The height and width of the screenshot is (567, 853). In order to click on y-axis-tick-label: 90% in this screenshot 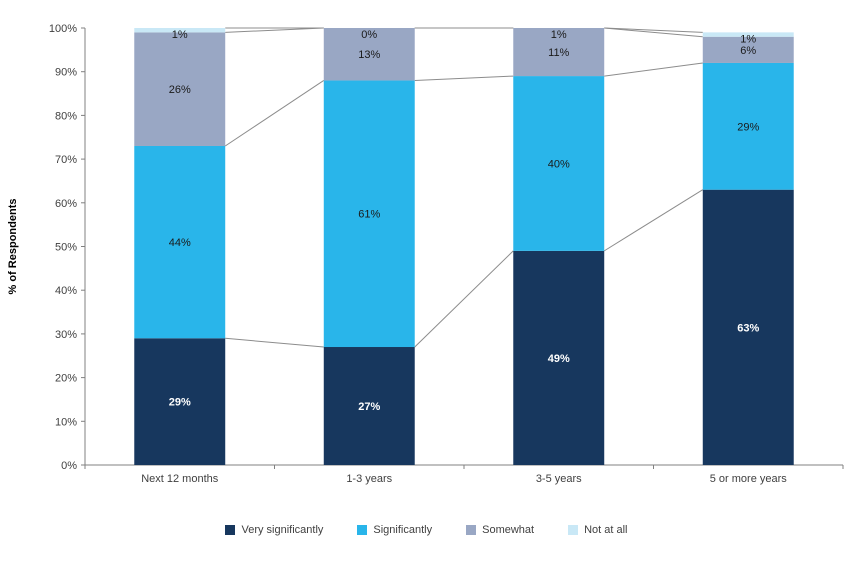, I will do `click(66, 73)`.